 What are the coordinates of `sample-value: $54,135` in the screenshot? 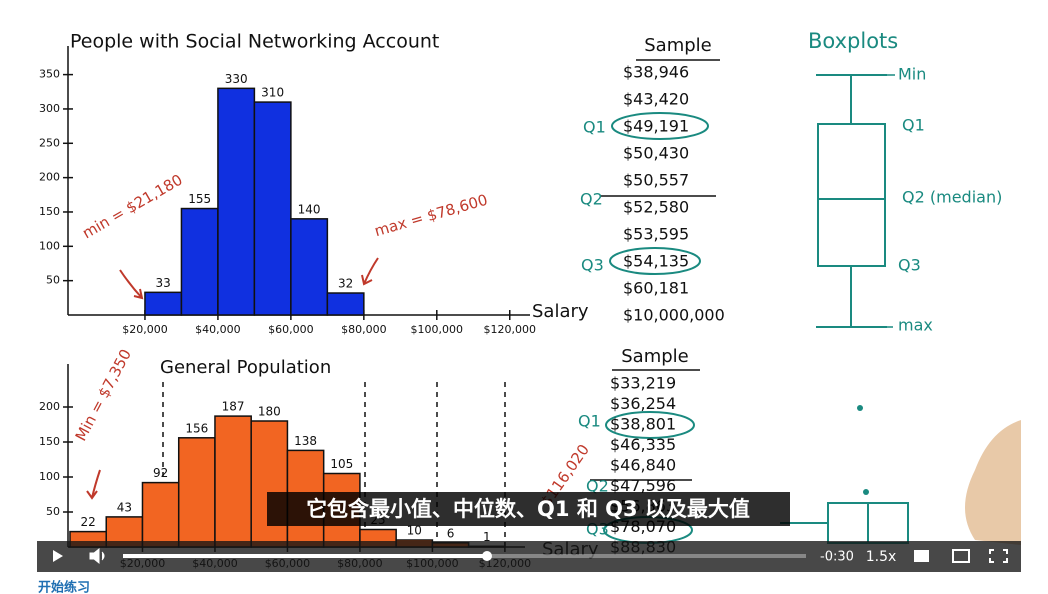 It's located at (656, 261).